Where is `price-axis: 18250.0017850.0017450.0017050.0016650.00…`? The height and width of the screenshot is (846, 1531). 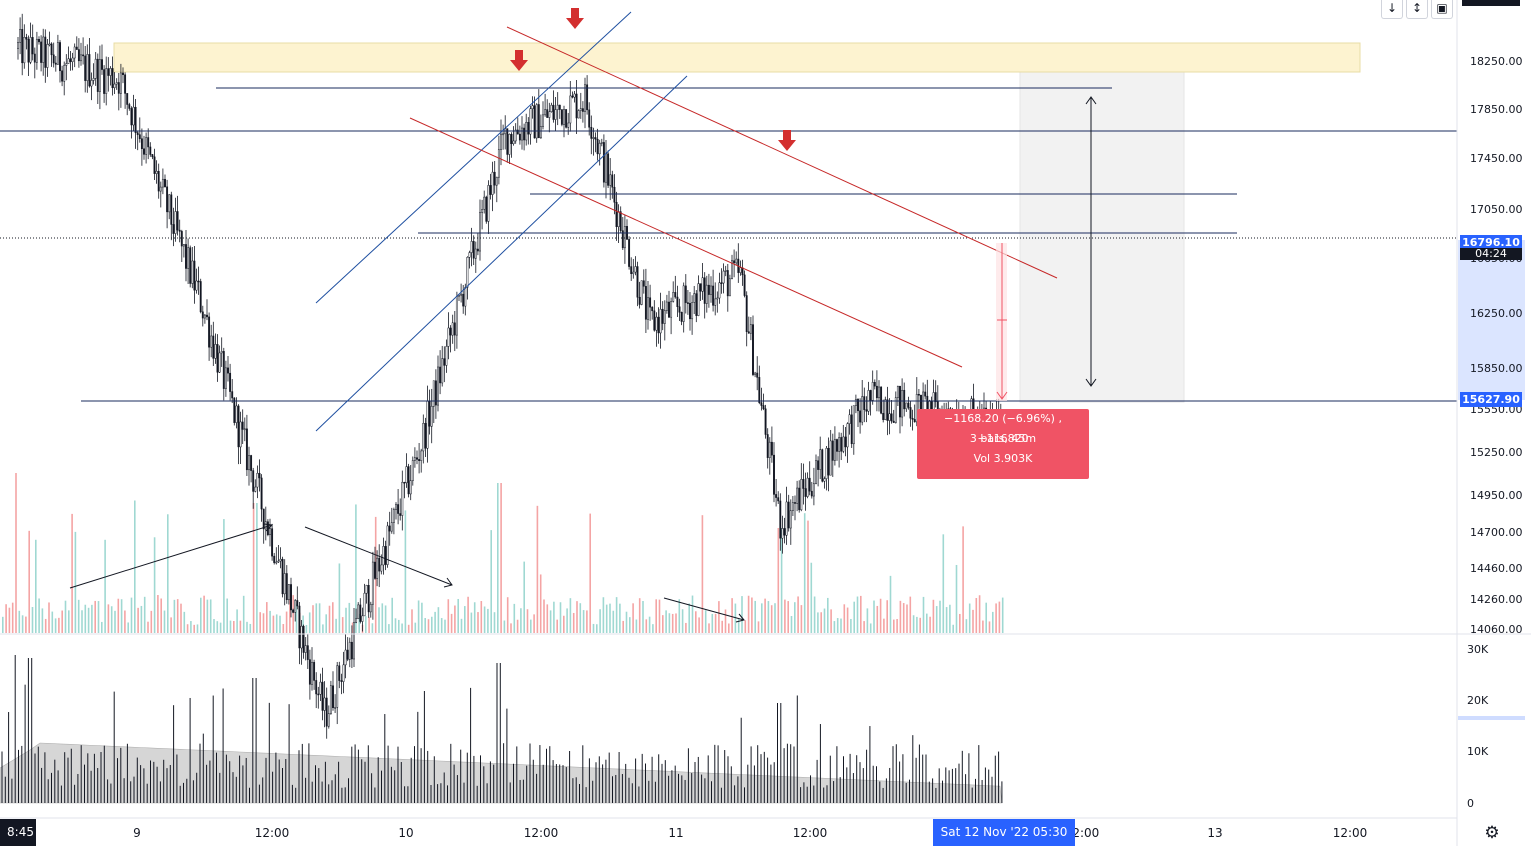 price-axis: 18250.0017850.0017450.0017050.0016650.00… is located at coordinates (1496, 345).